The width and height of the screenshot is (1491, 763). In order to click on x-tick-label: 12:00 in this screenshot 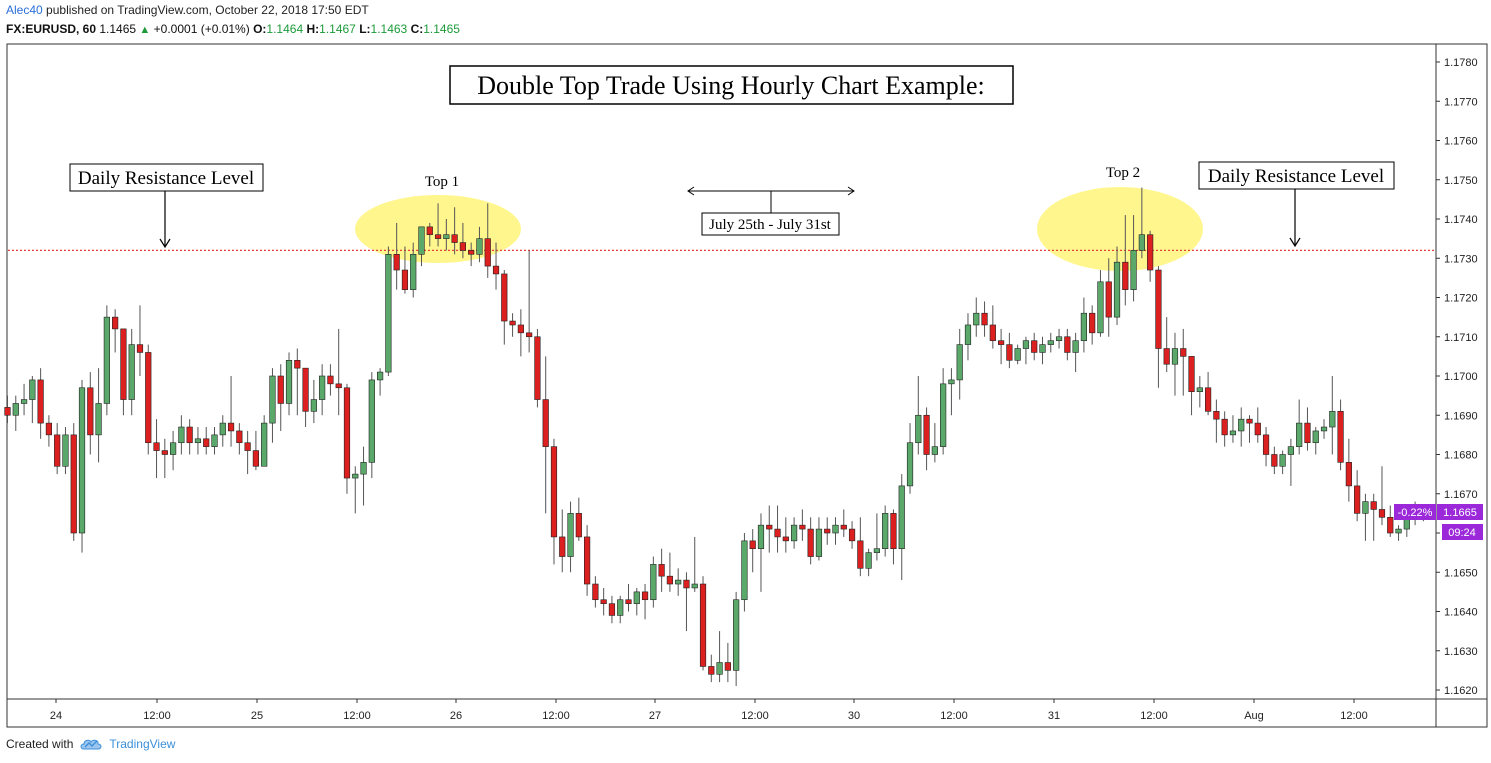, I will do `click(357, 716)`.